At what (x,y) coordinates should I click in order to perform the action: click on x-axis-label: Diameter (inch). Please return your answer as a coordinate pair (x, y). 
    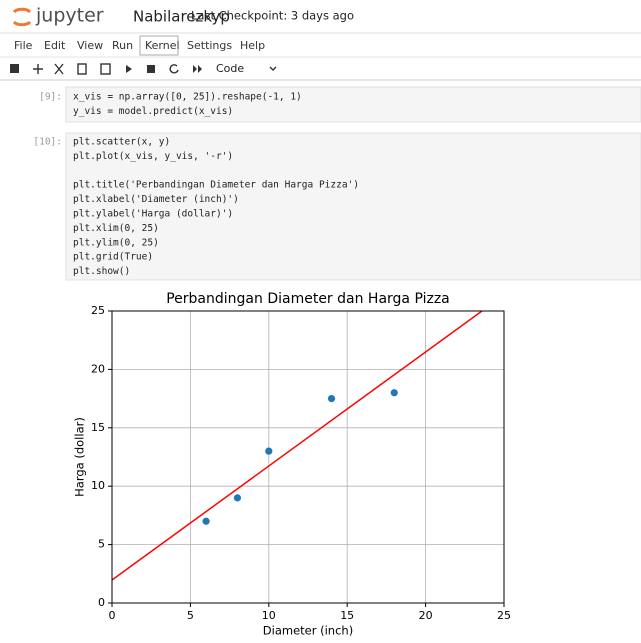
    Looking at the image, I should click on (308, 631).